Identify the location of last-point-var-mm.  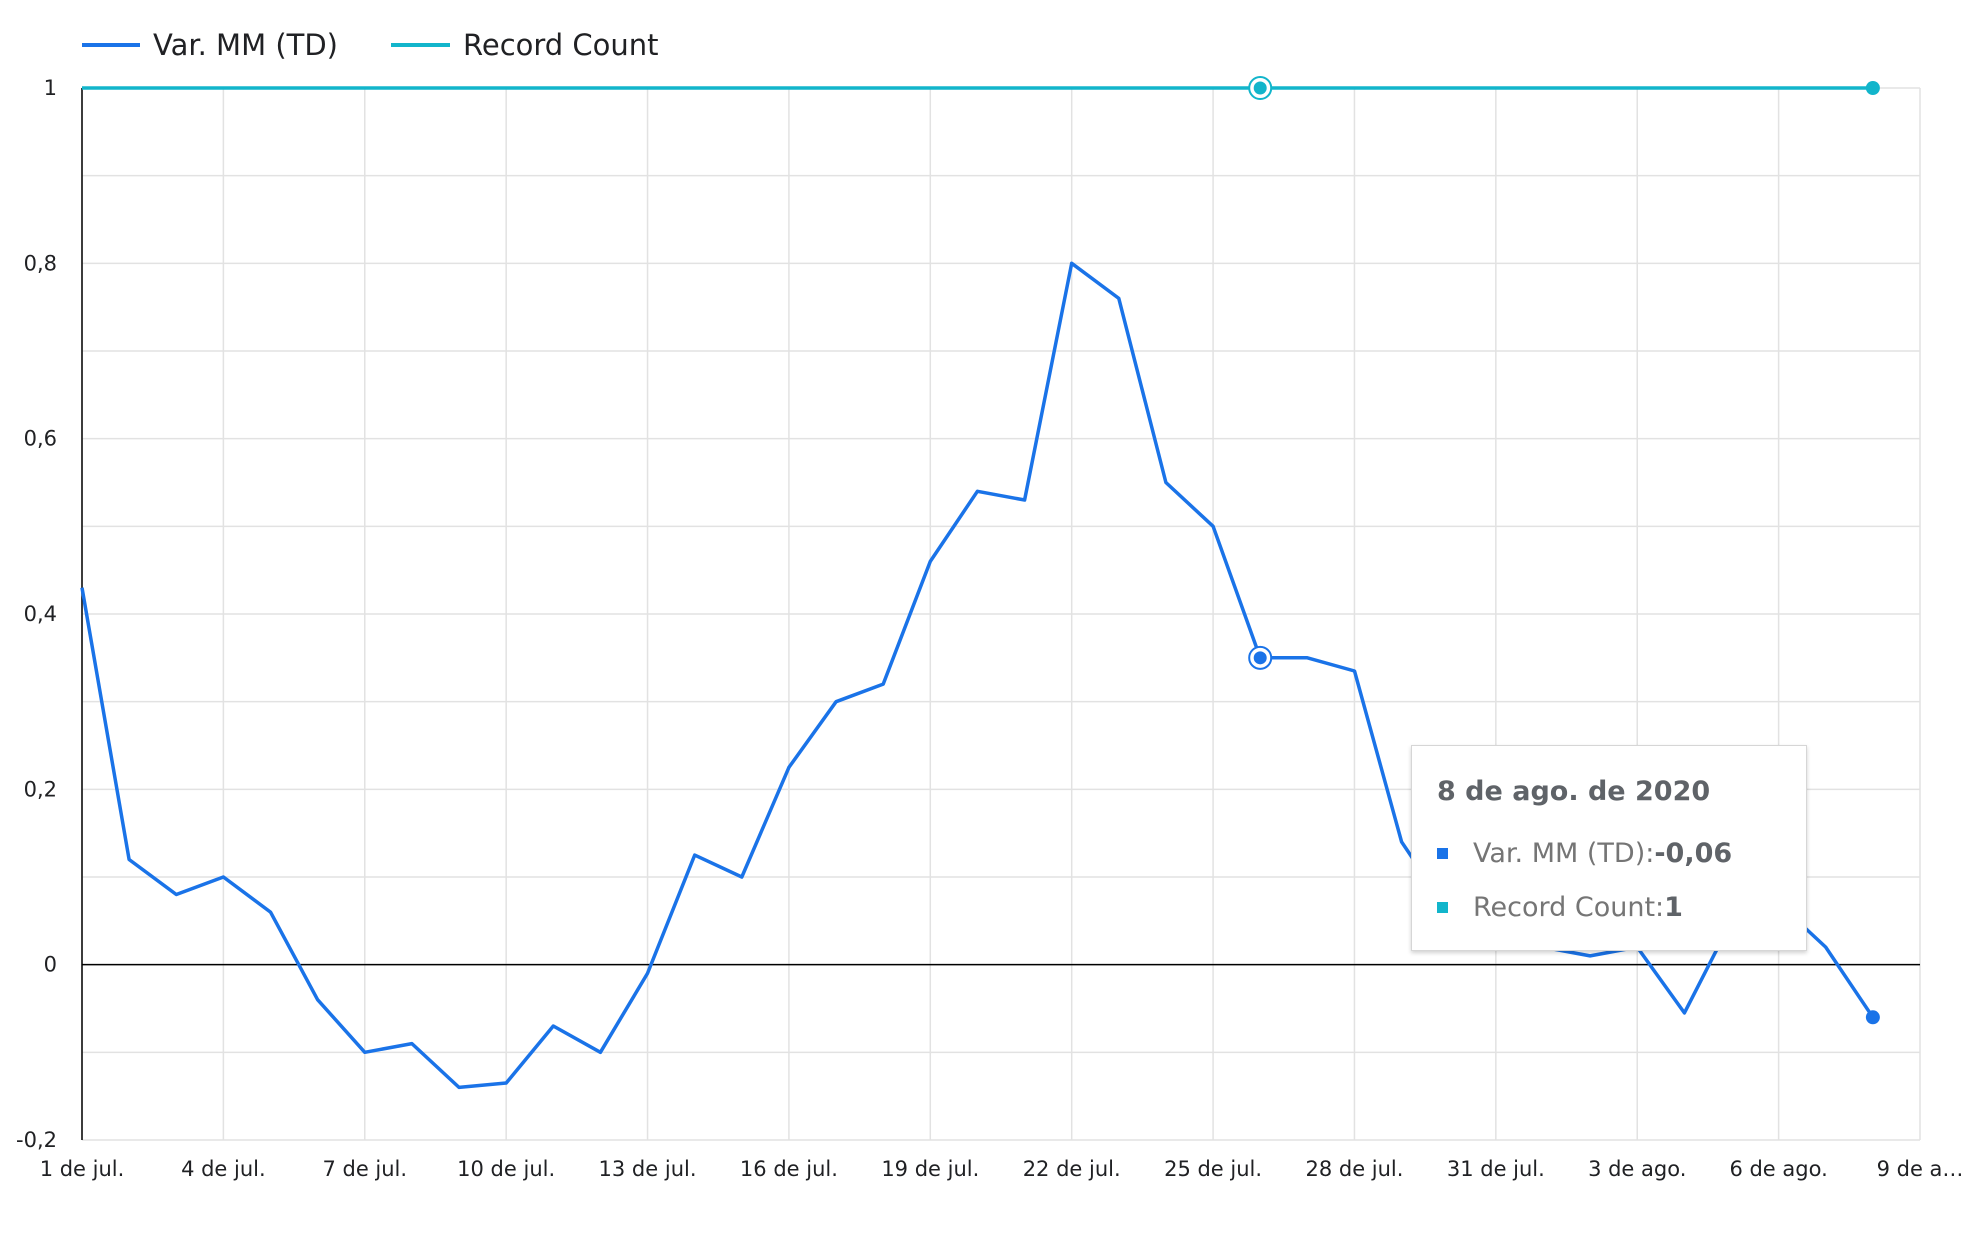
(1872, 1017).